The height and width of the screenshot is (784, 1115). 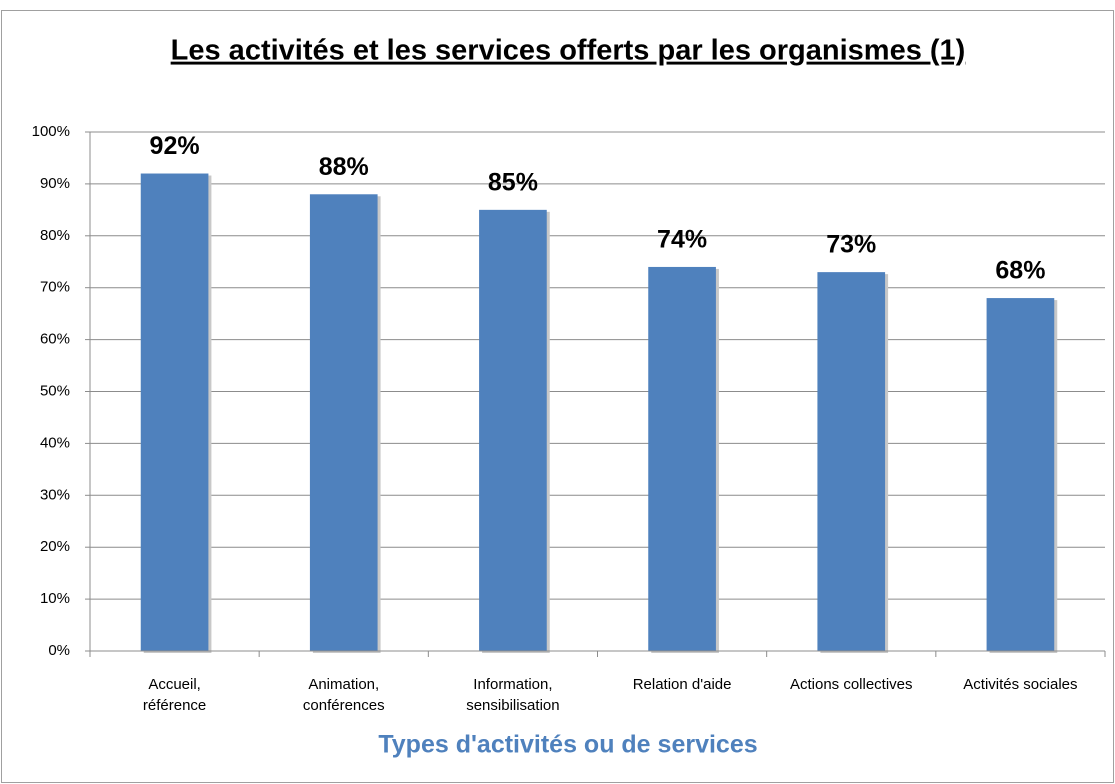 I want to click on y-tick-label: 80%, so click(x=55, y=235).